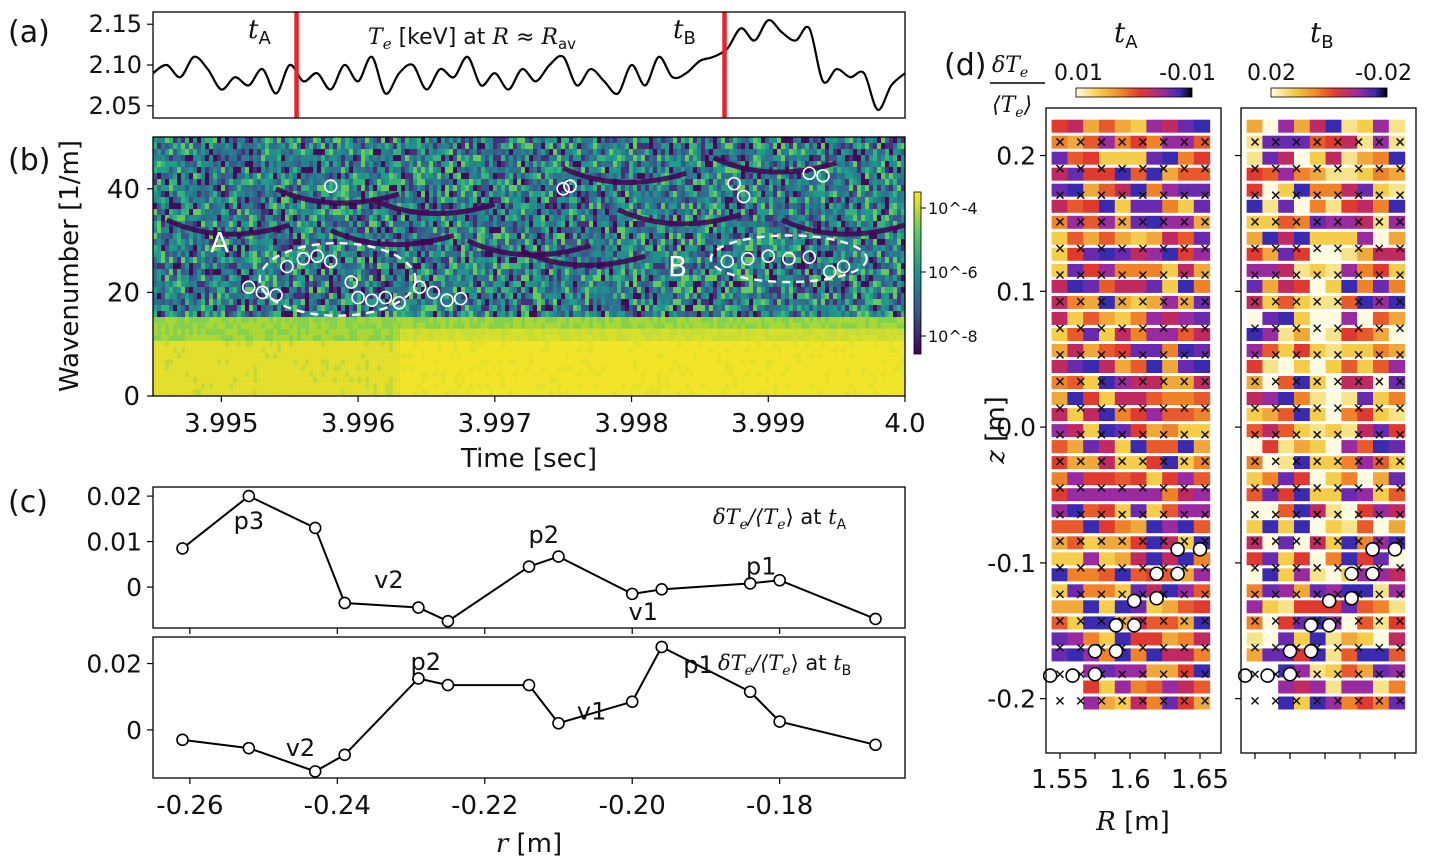 This screenshot has width=1429, height=867. What do you see at coordinates (525, 37) in the screenshot?
I see `title-approx: ≈` at bounding box center [525, 37].